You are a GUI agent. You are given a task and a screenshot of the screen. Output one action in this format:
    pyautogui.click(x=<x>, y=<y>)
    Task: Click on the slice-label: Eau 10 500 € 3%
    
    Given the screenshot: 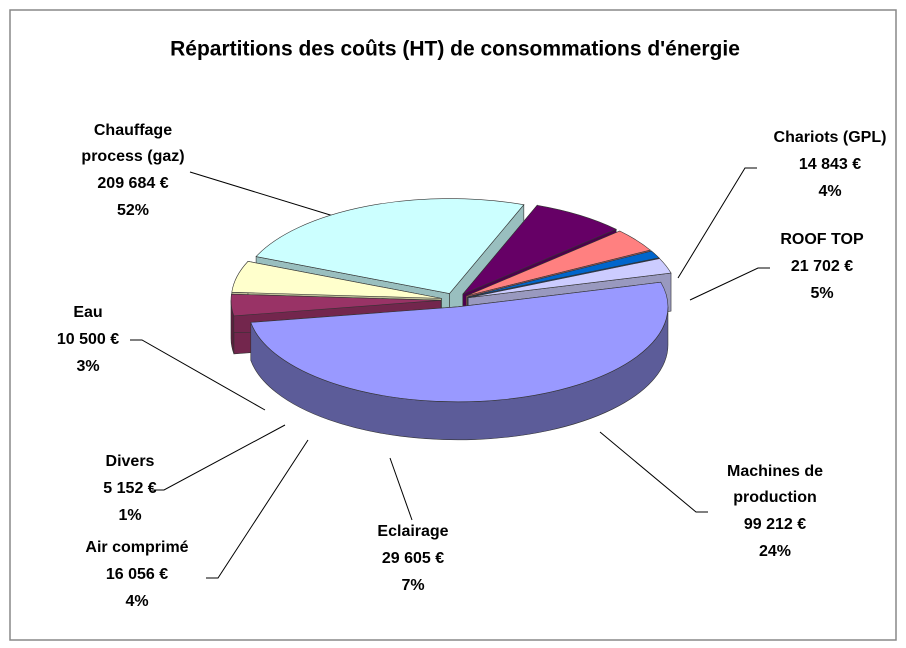 What is the action you would take?
    pyautogui.click(x=88, y=340)
    